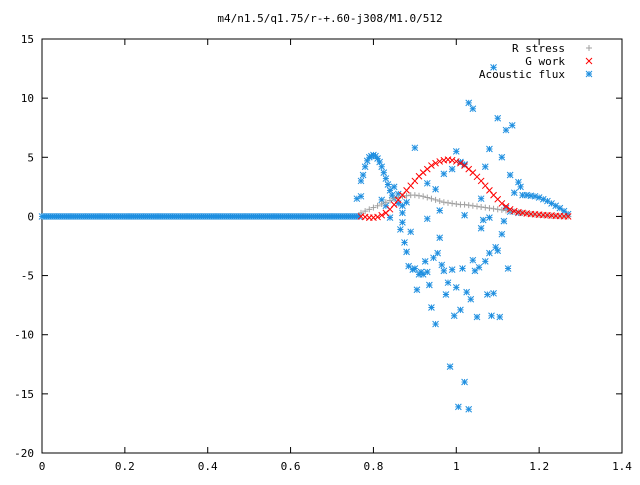 This screenshot has width=640, height=485. What do you see at coordinates (30, 216) in the screenshot?
I see `y-tick-label: 0` at bounding box center [30, 216].